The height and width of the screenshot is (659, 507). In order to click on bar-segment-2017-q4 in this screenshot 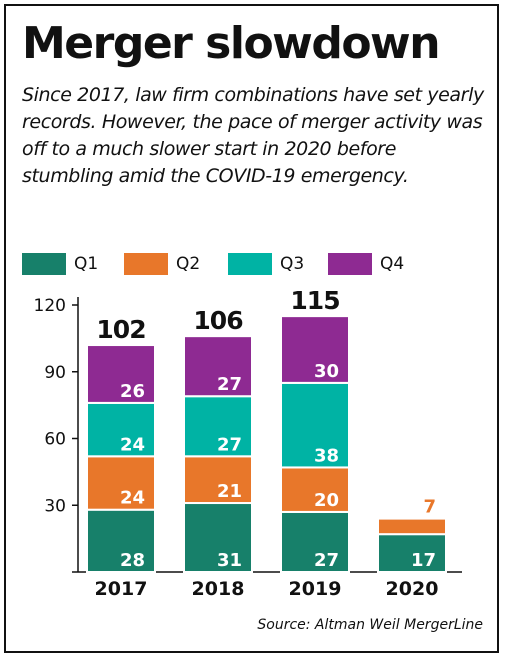, I will do `click(121, 374)`.